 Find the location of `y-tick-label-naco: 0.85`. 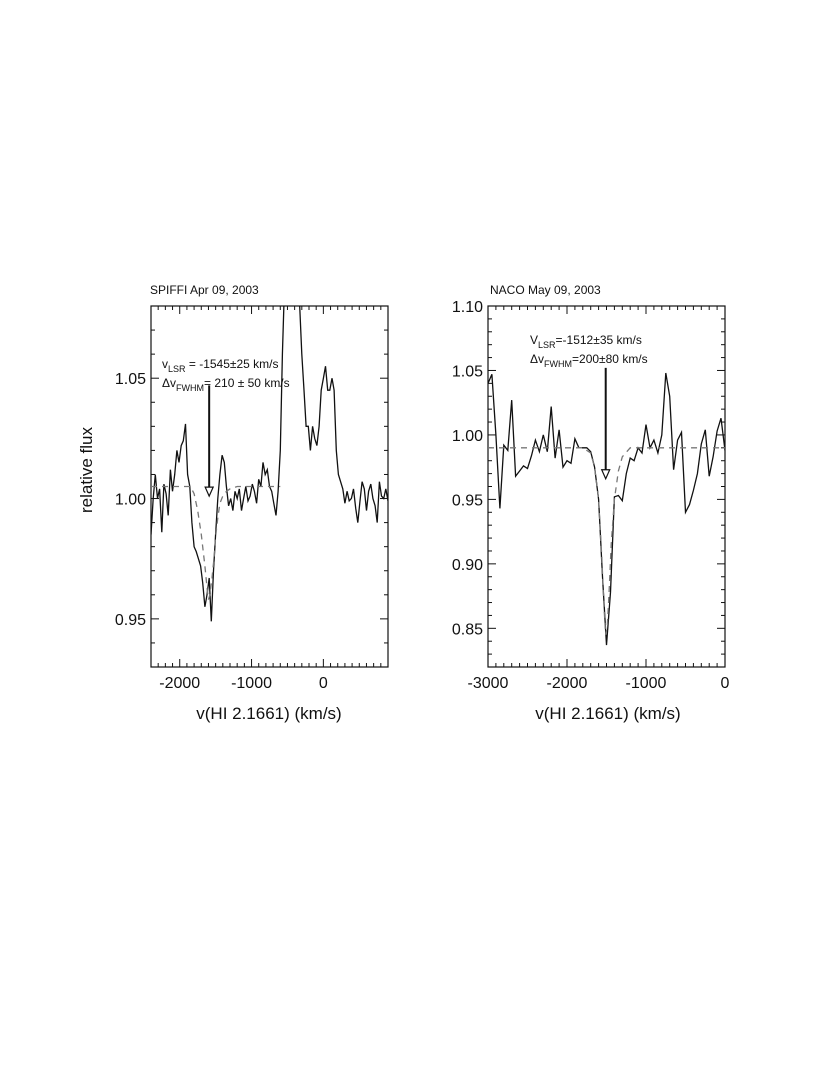

y-tick-label-naco: 0.85 is located at coordinates (467, 629).